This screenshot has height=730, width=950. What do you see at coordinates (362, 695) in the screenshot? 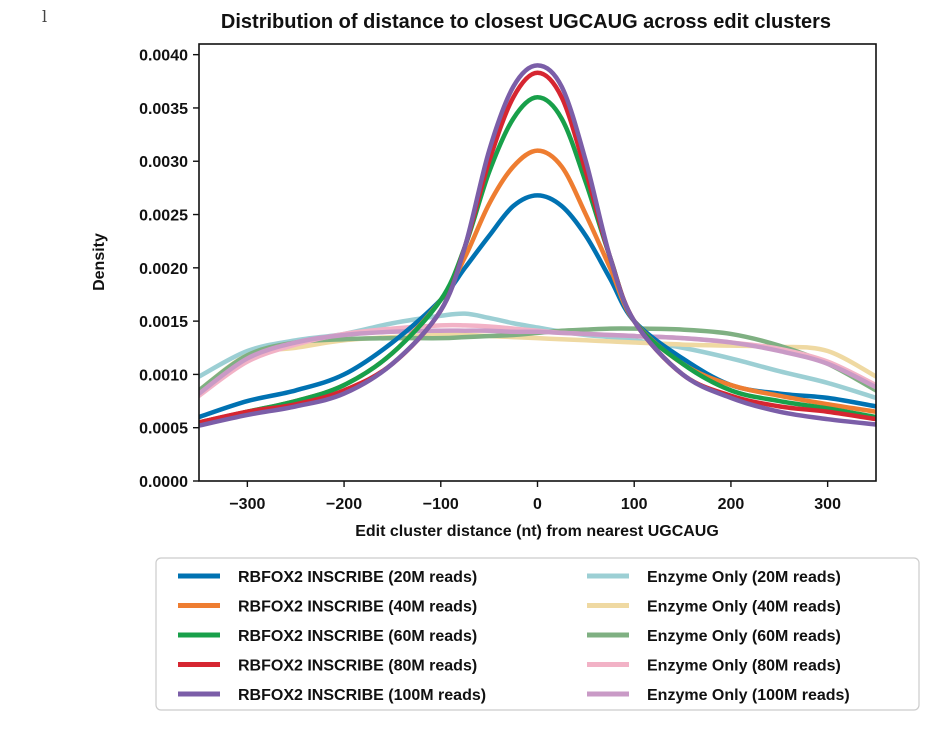
I see `legend-label: RBFOX2 INSCRIBE (100M reads)` at bounding box center [362, 695].